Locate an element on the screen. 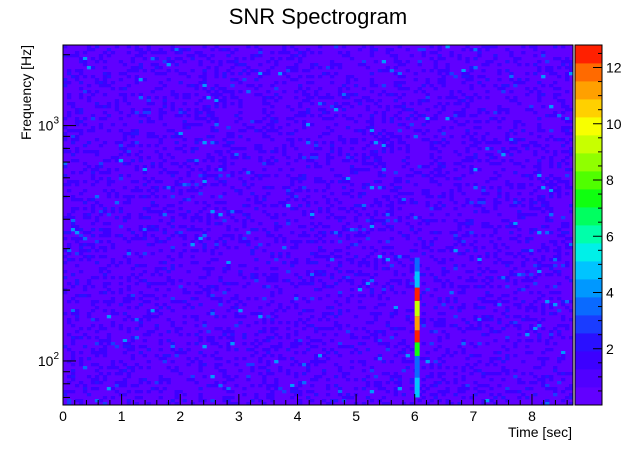 The image size is (636, 452). y-tick-label: 102 is located at coordinates (49, 360).